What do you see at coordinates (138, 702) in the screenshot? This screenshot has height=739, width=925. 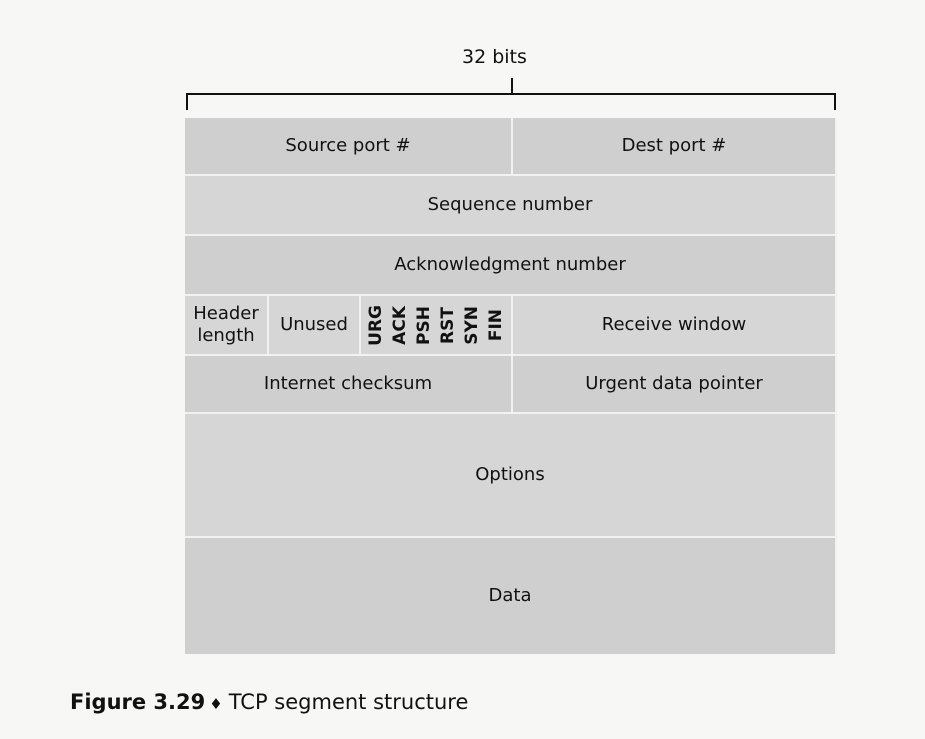 I see `figure-number: Figure 3.29` at bounding box center [138, 702].